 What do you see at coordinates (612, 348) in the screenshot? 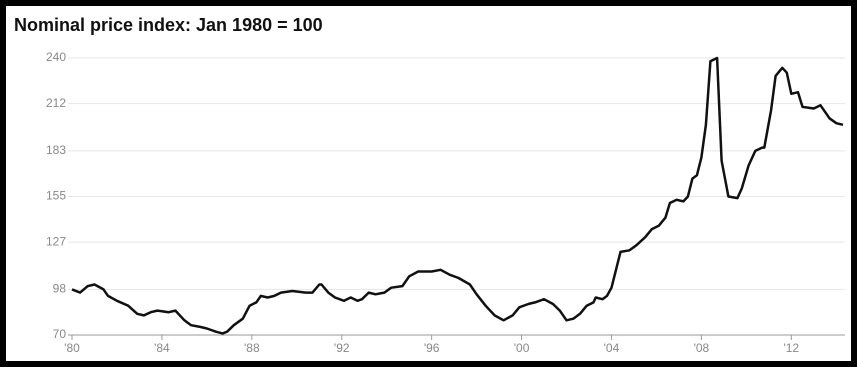
I see `x-tick-label: '04` at bounding box center [612, 348].